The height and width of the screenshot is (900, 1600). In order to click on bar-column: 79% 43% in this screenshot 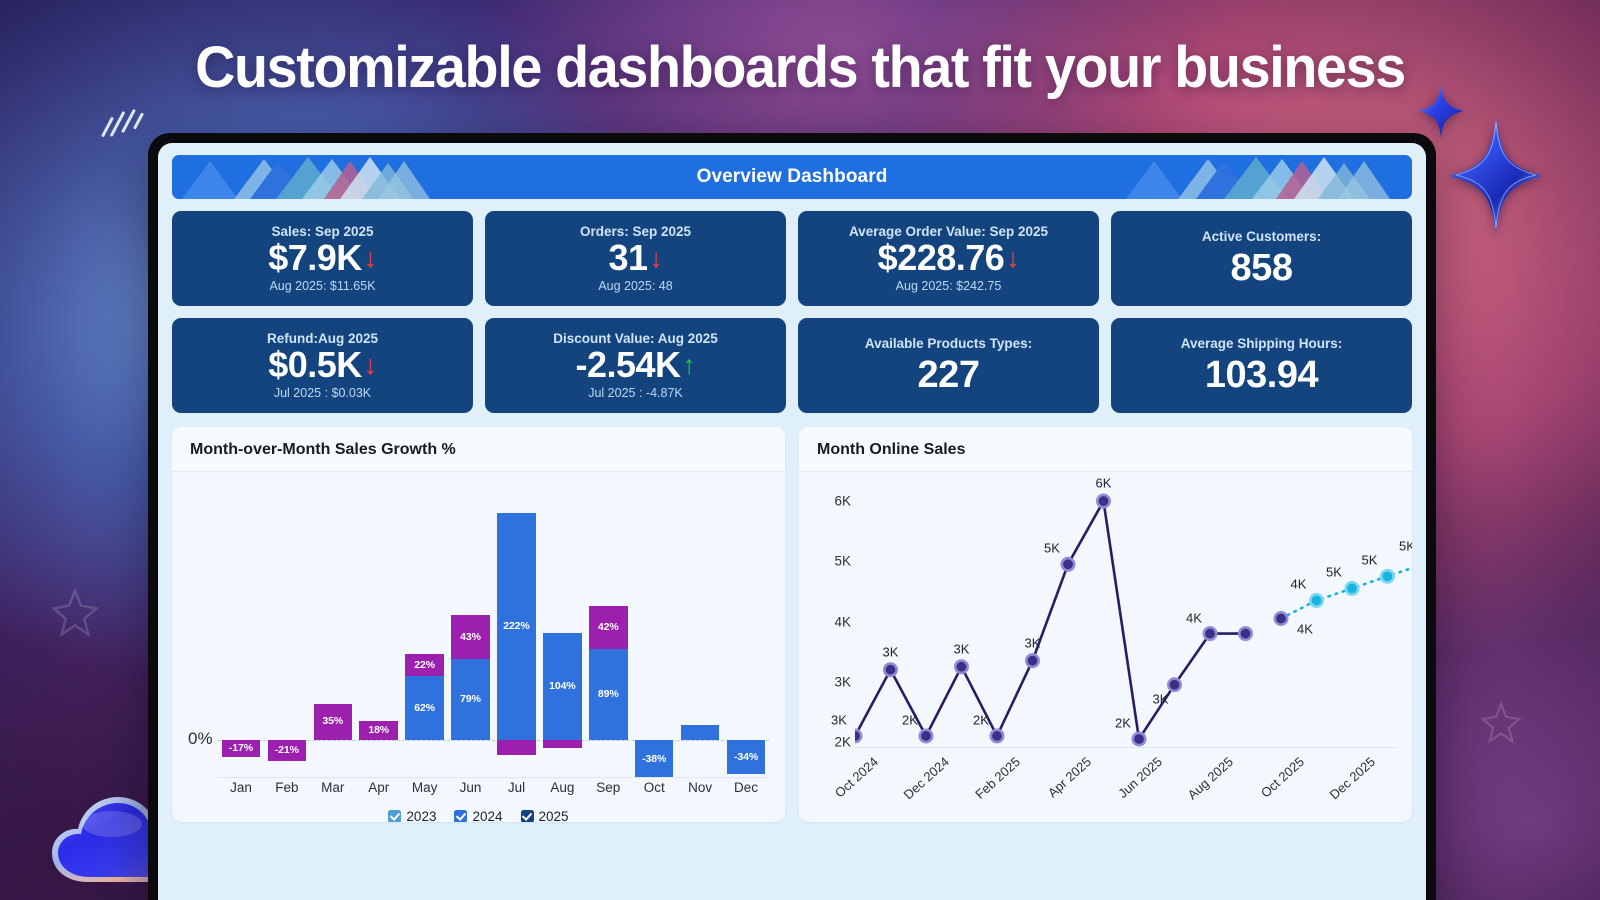, I will do `click(471, 620)`.